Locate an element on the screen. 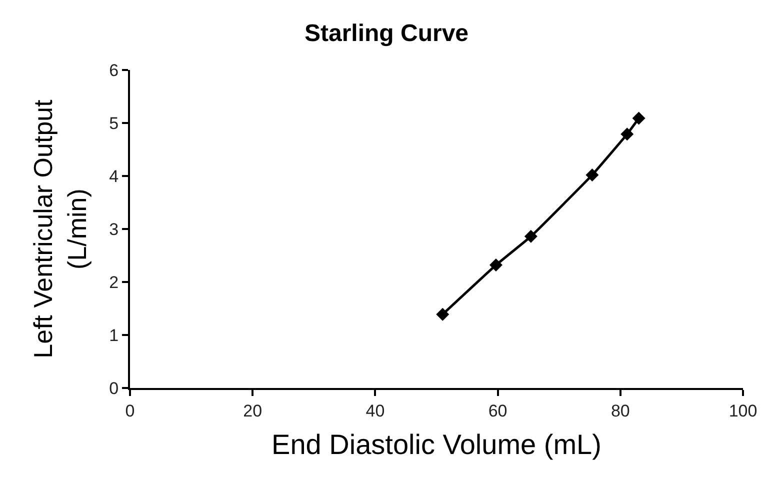 The image size is (773, 483). y-tick-label: 1 is located at coordinates (114, 335).